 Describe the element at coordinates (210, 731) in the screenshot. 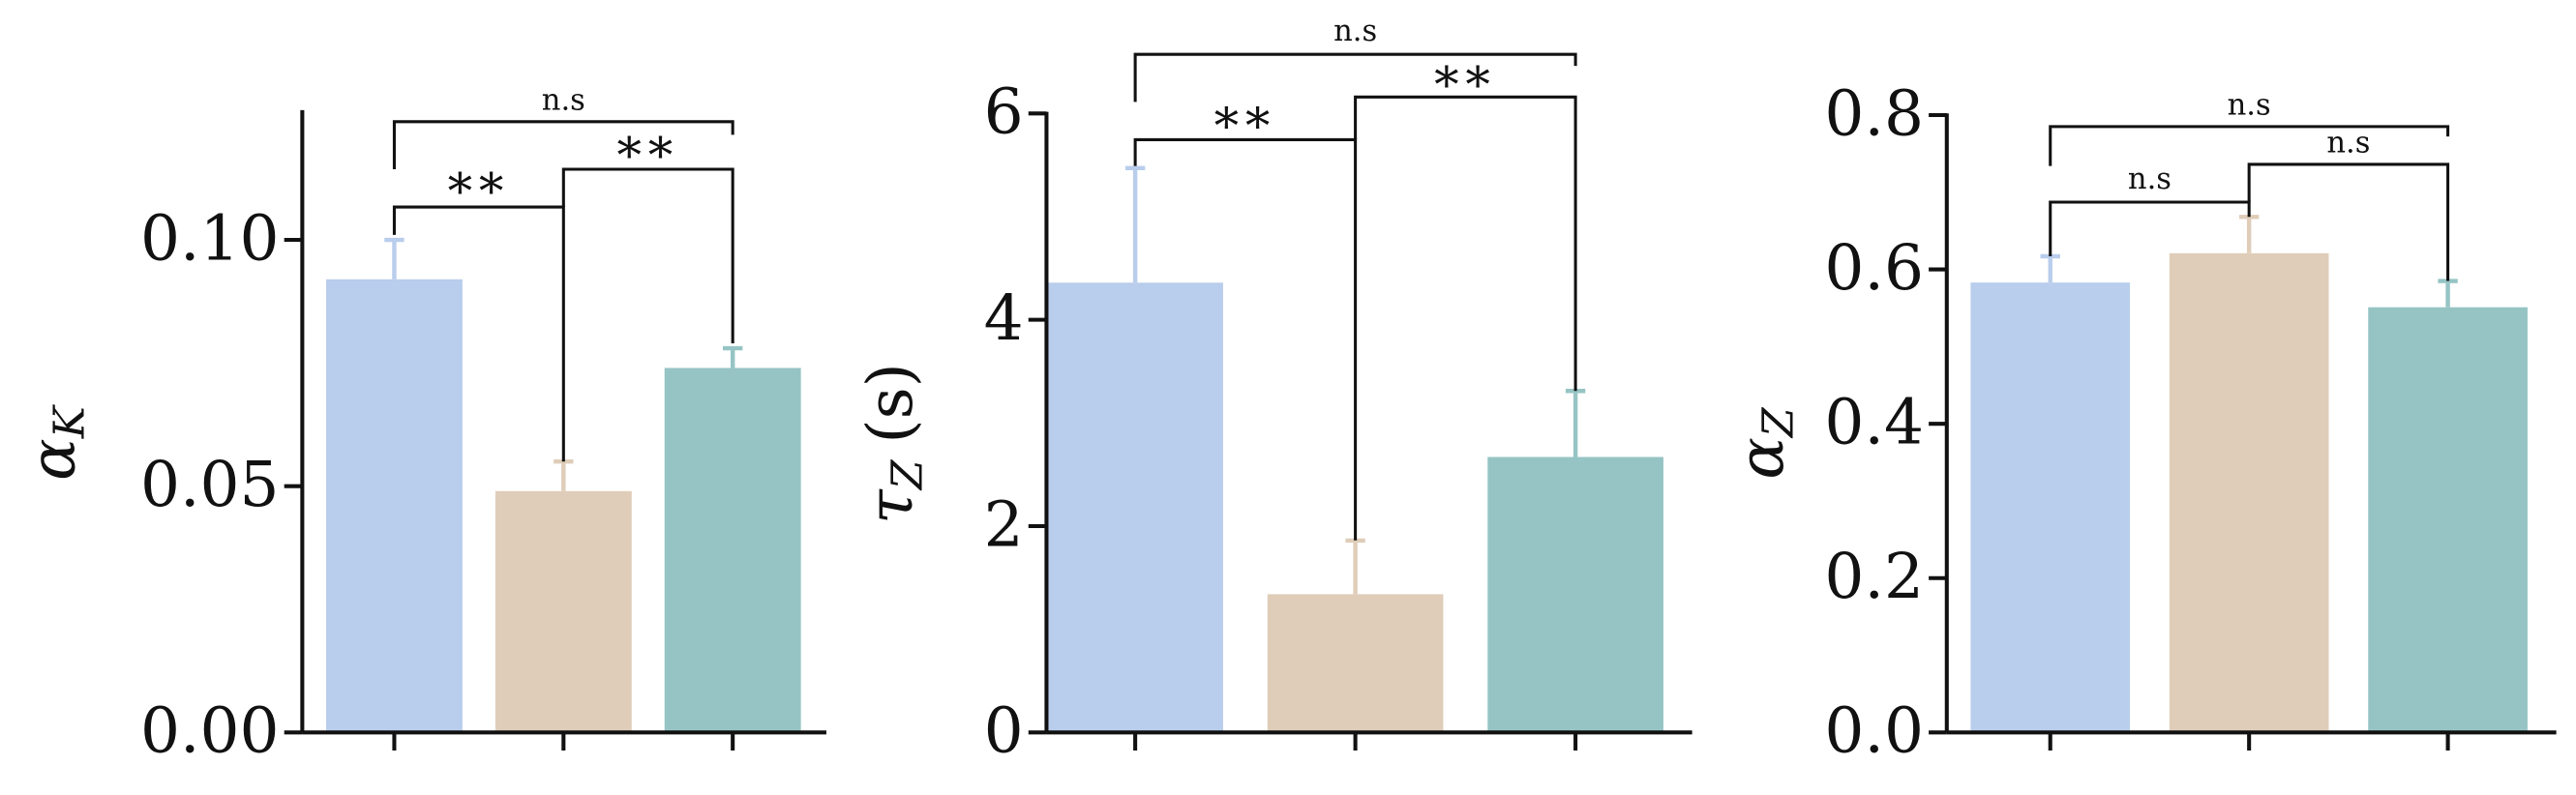

I see `y-tick-label: 0.00` at that location.